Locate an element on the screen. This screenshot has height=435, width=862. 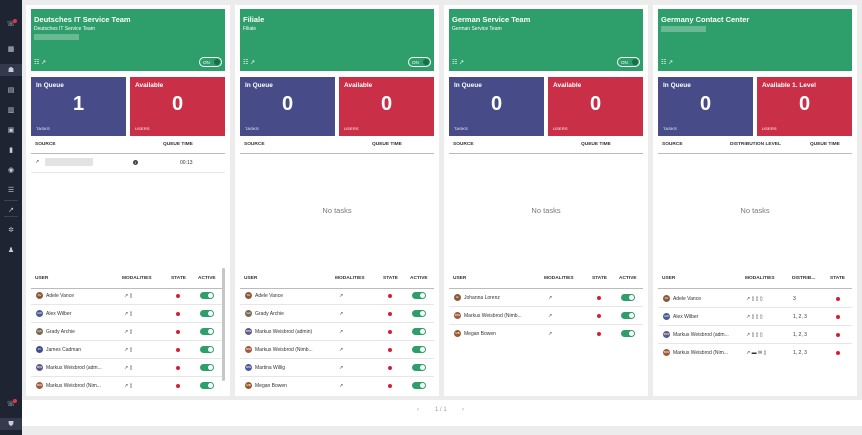
source-header: SOURCE is located at coordinates (672, 144).